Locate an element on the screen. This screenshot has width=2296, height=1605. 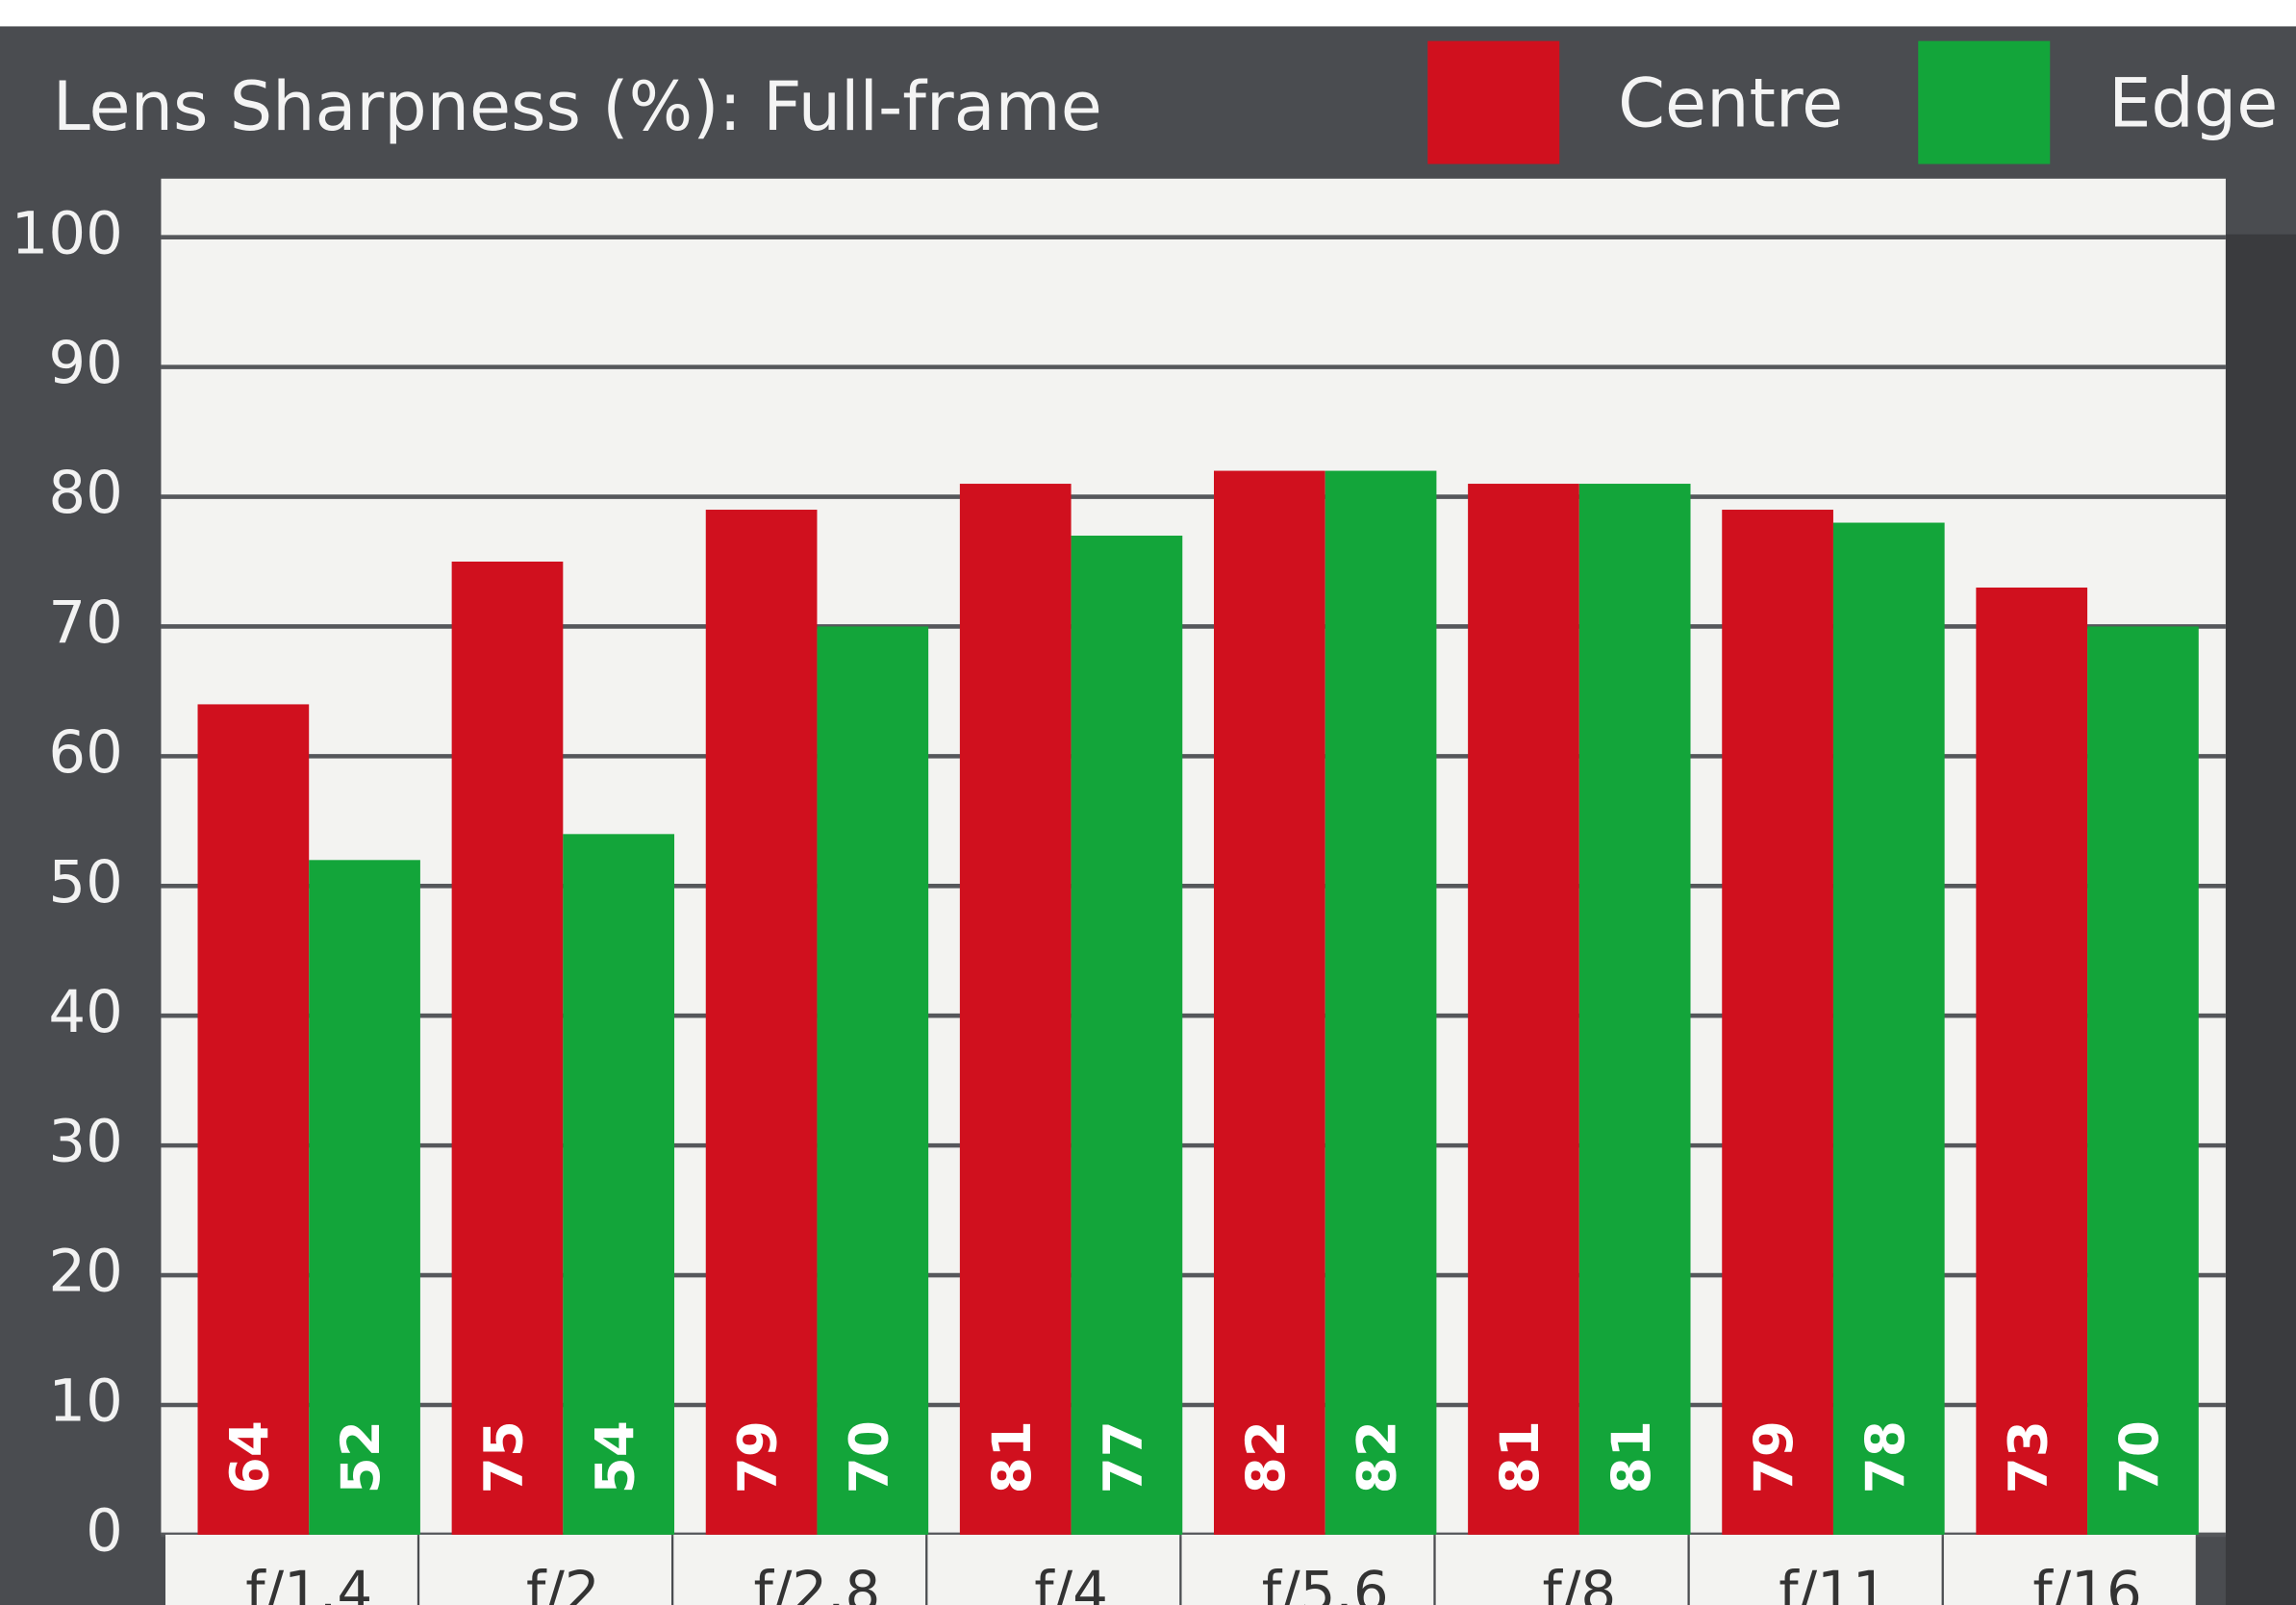
y-tick-label: 40 is located at coordinates (85, 1012).